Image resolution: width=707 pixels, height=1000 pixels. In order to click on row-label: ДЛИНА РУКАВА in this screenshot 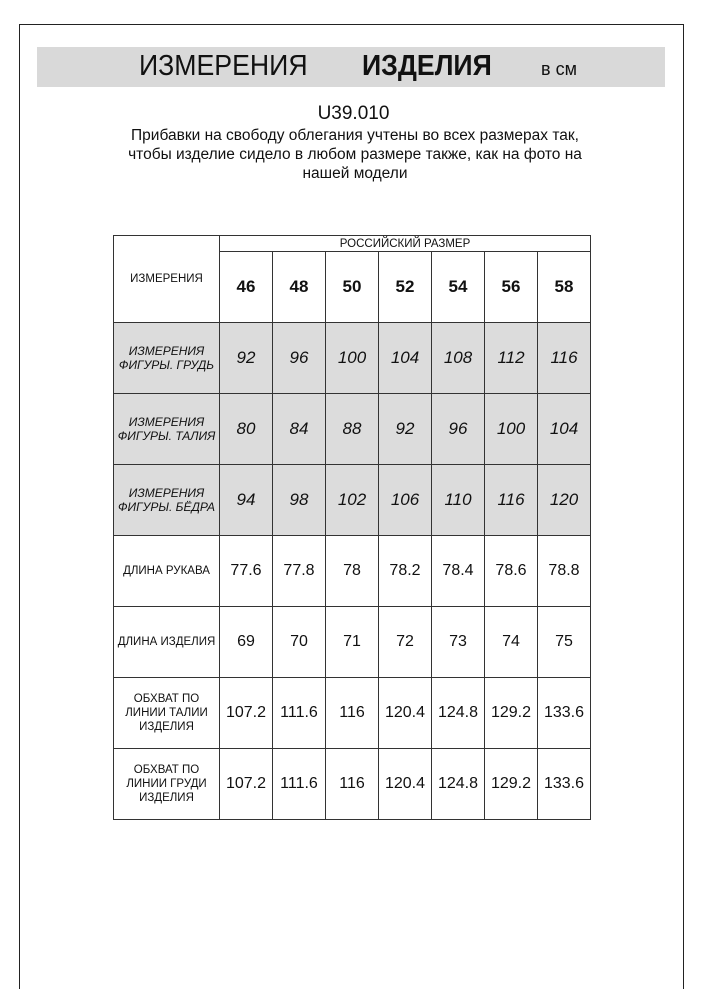, I will do `click(166, 571)`.